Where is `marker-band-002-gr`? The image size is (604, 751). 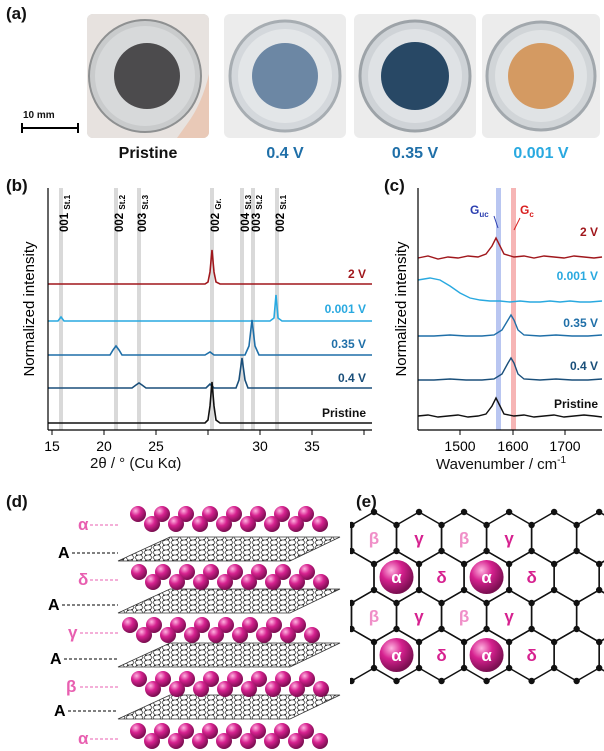 marker-band-002-gr is located at coordinates (212, 309).